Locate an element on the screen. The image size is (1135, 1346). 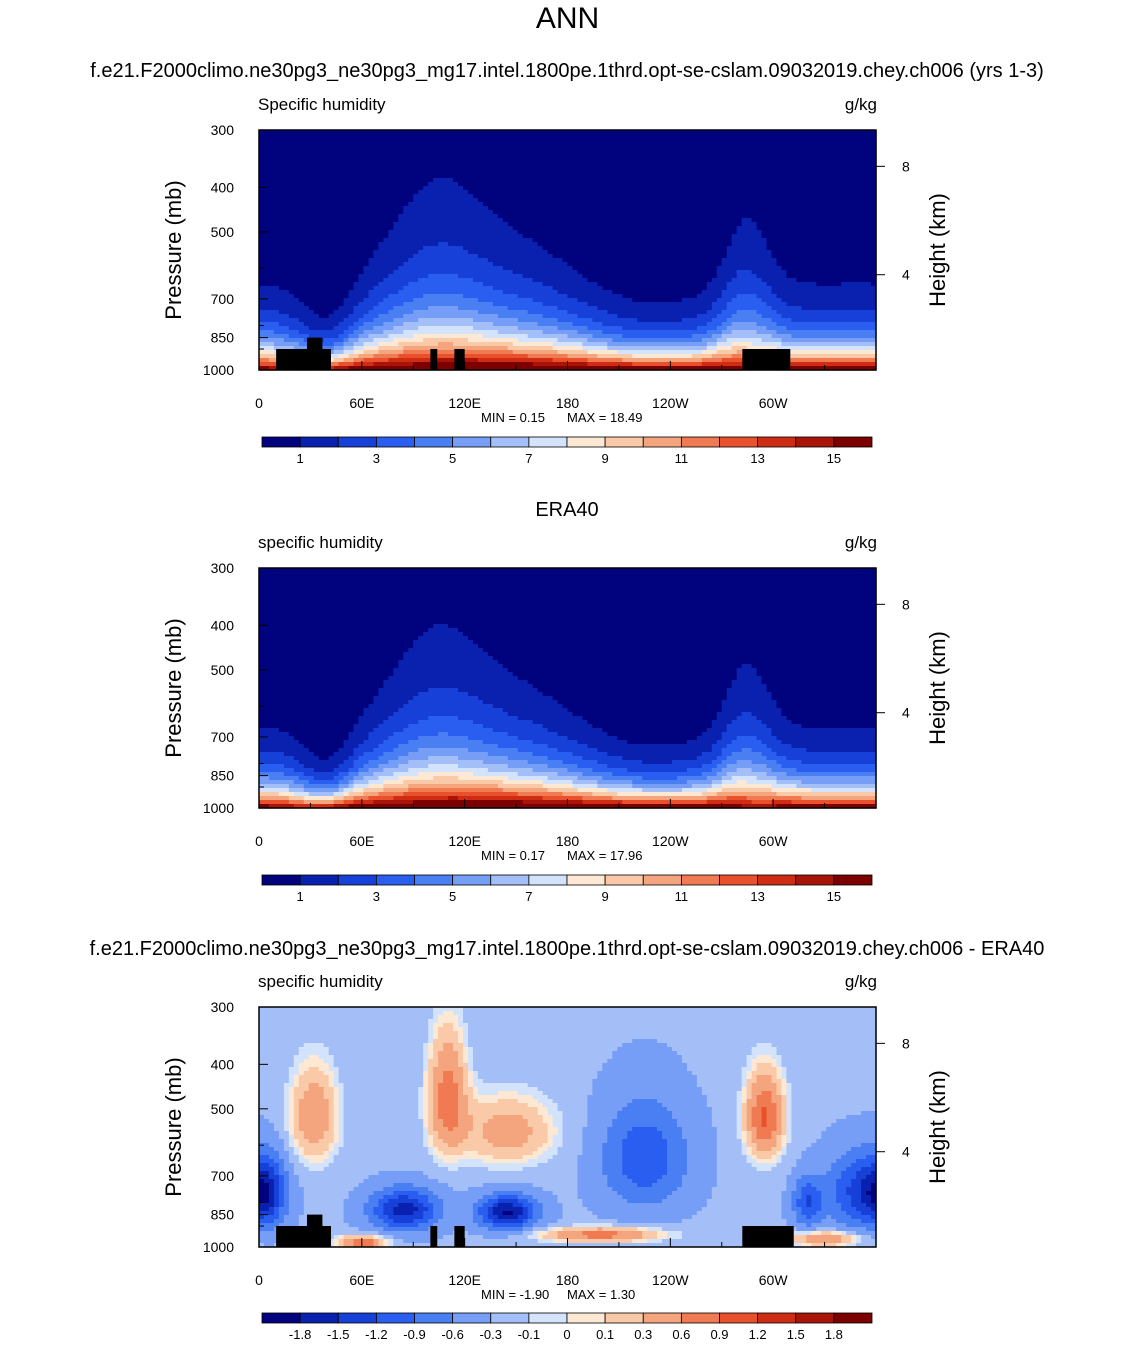
x-tick-label: 60E is located at coordinates (361, 1280).